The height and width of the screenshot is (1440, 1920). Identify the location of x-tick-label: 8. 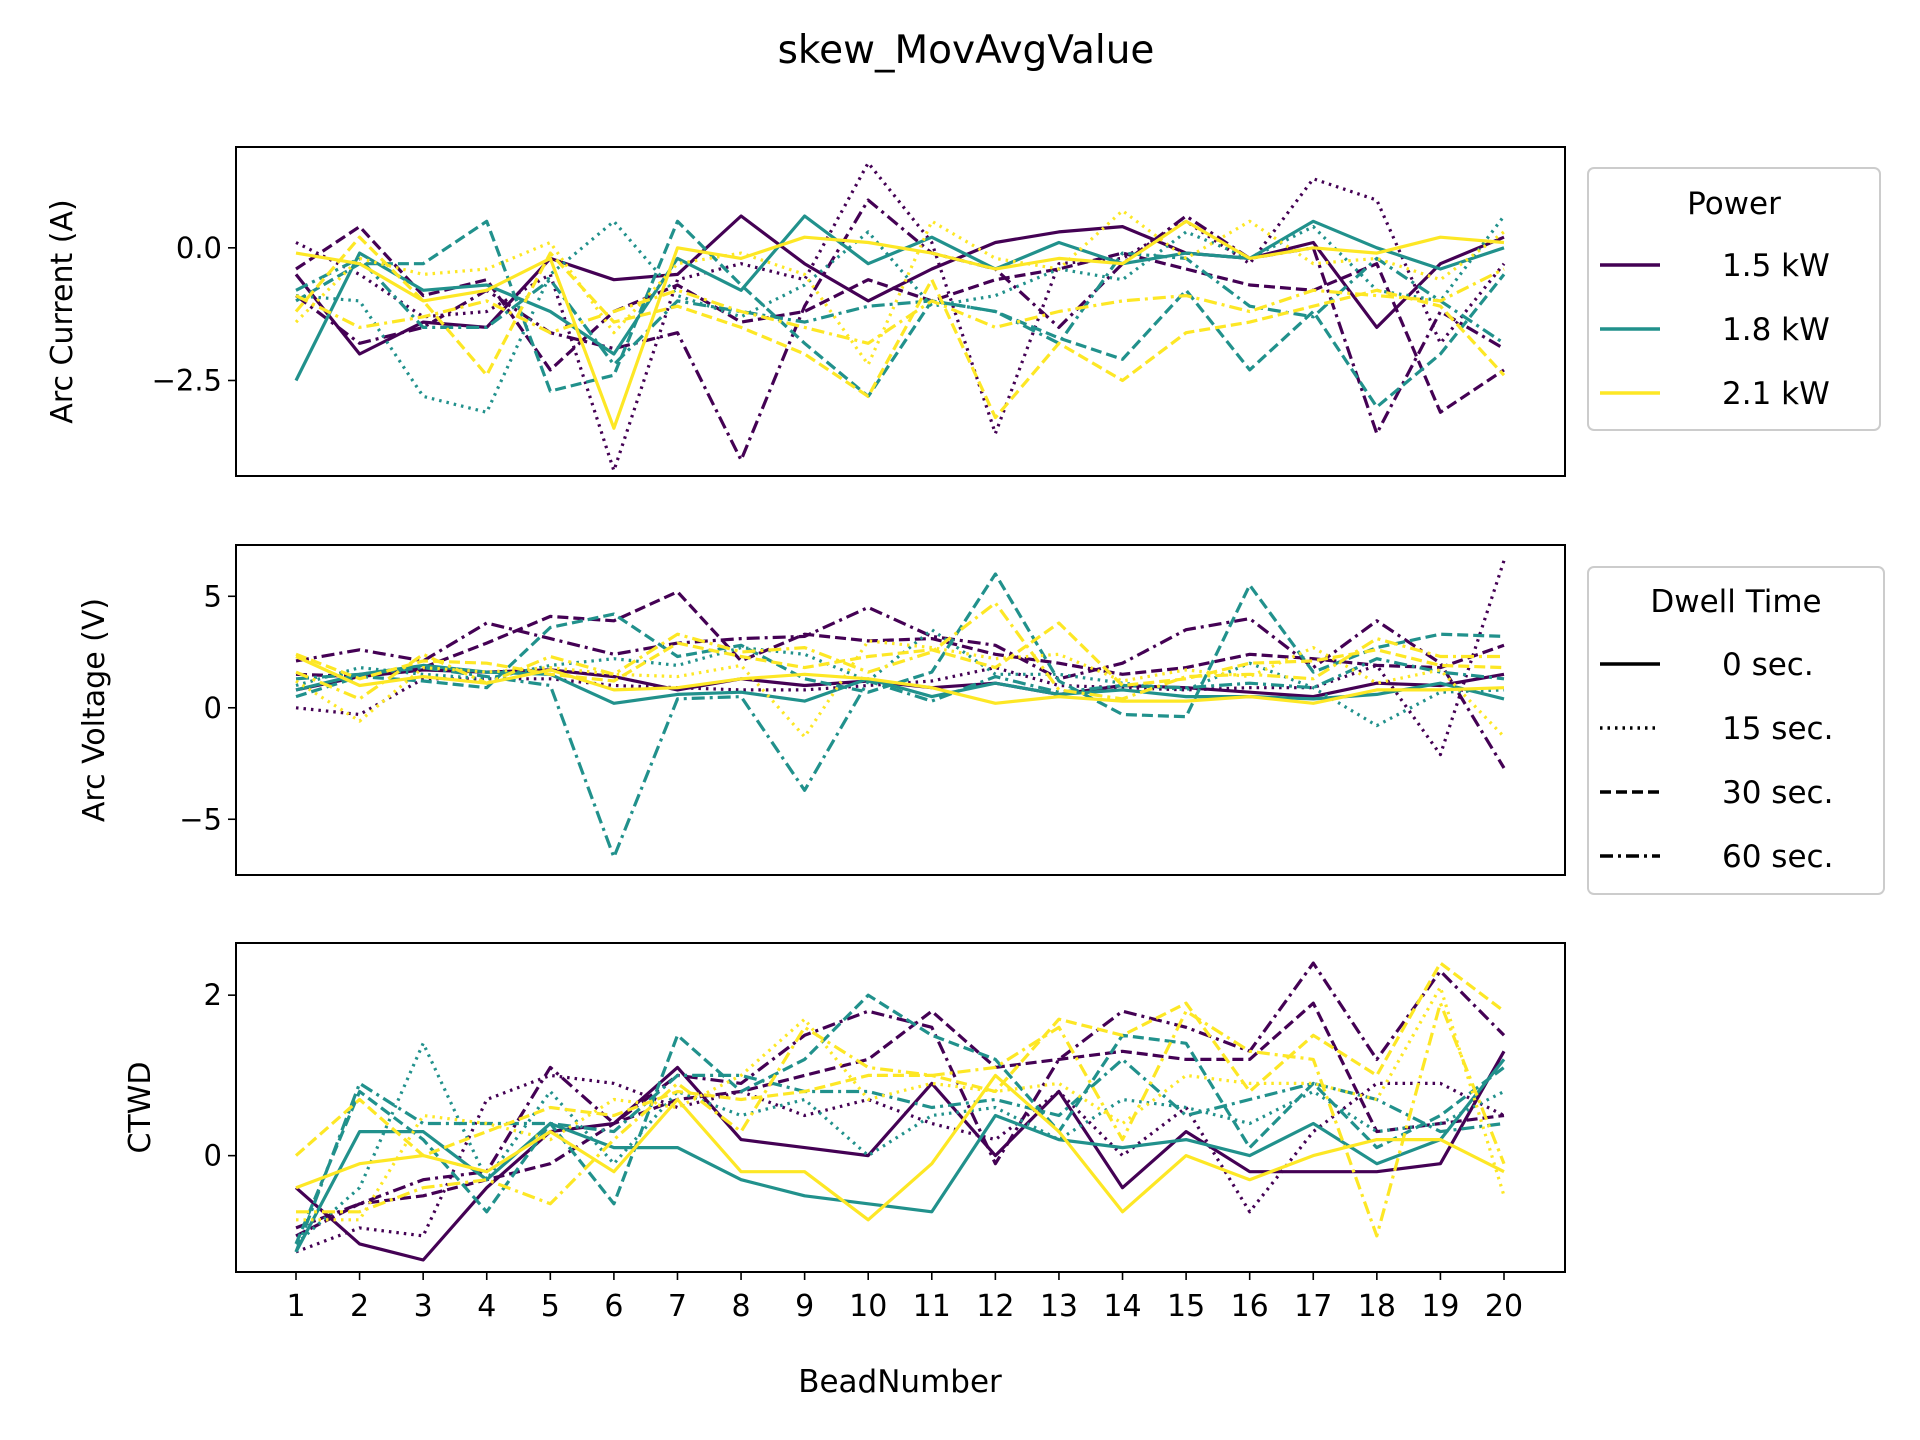
(741, 1306).